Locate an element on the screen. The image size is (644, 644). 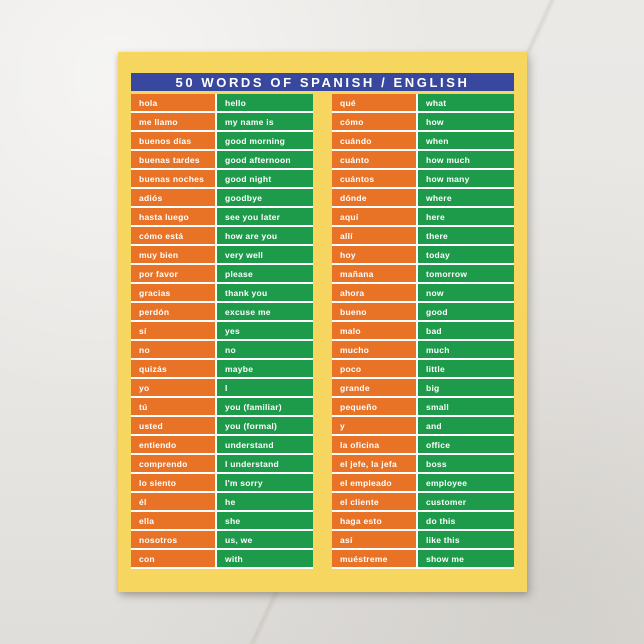
word-row: gracias thank you is located at coordinates (222, 293).